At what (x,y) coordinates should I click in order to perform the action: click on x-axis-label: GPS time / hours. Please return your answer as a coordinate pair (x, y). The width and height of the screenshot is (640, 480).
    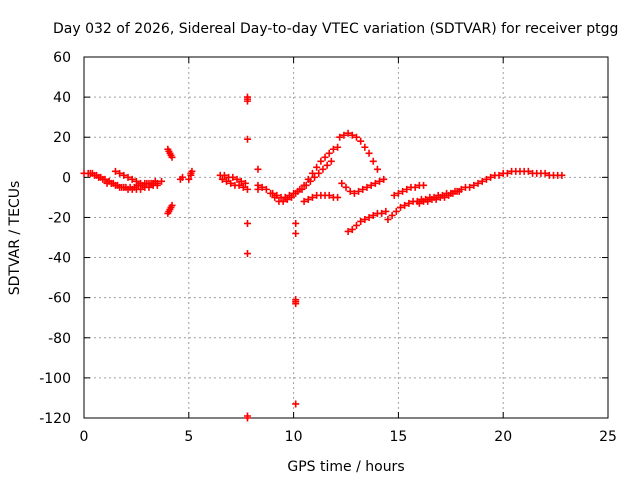
    Looking at the image, I should click on (345, 467).